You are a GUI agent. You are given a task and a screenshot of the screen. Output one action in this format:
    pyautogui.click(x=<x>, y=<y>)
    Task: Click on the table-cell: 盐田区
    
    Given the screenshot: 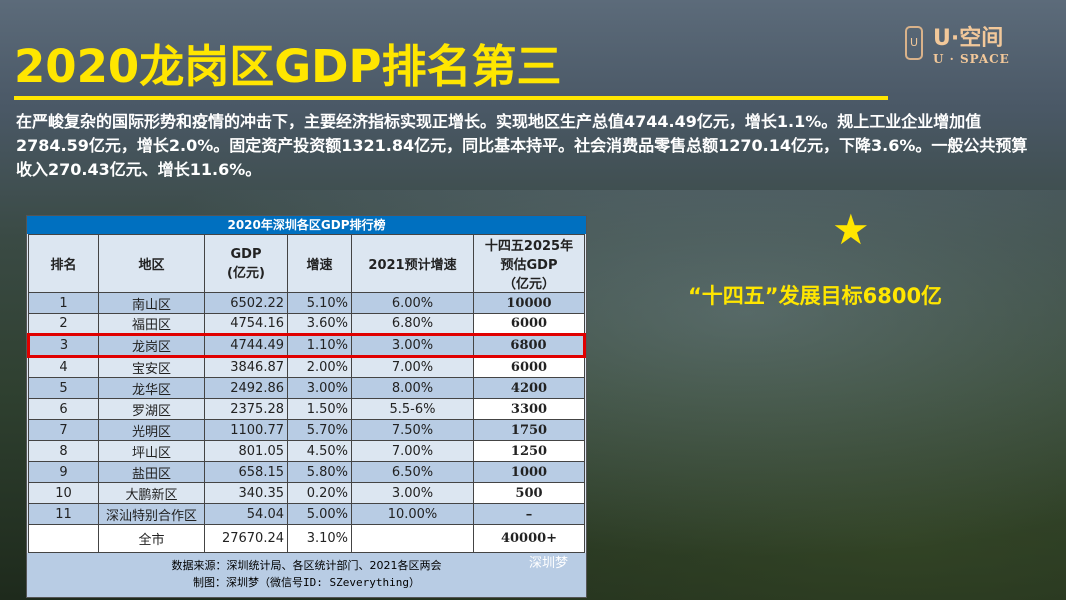 What is the action you would take?
    pyautogui.click(x=151, y=472)
    